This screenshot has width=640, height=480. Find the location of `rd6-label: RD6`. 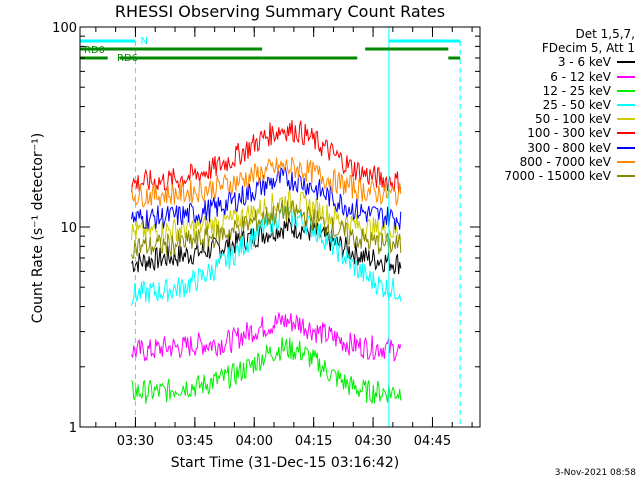

rd6-label: RD6 is located at coordinates (127, 58).